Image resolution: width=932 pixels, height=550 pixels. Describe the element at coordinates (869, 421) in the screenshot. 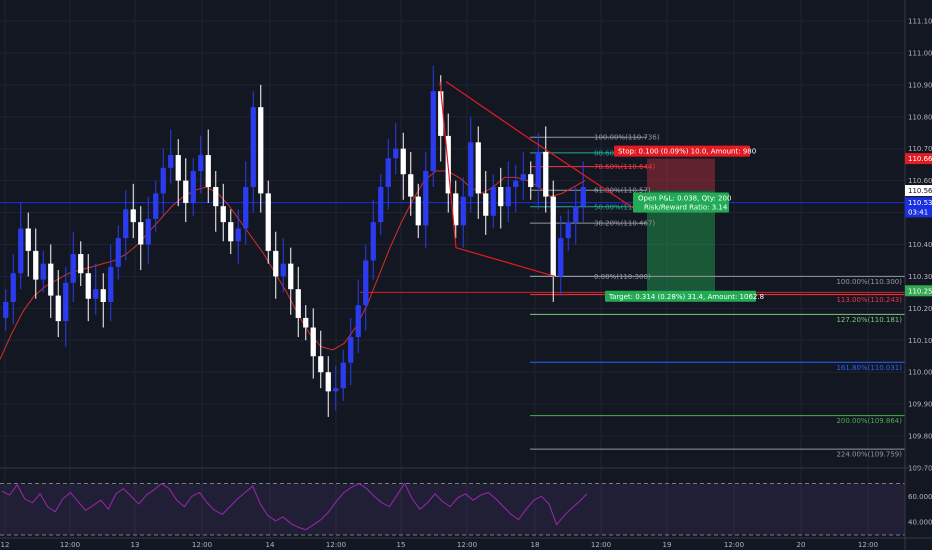

I see `fib-extension-label: 200.00%(109.864)` at that location.